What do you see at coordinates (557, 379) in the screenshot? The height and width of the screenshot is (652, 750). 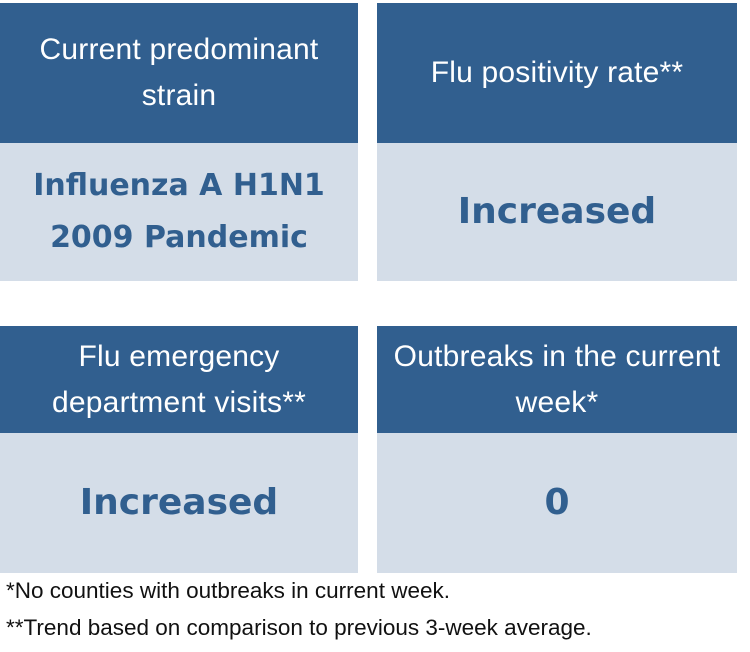 I see `card-title: Outbreaks in the current week*` at bounding box center [557, 379].